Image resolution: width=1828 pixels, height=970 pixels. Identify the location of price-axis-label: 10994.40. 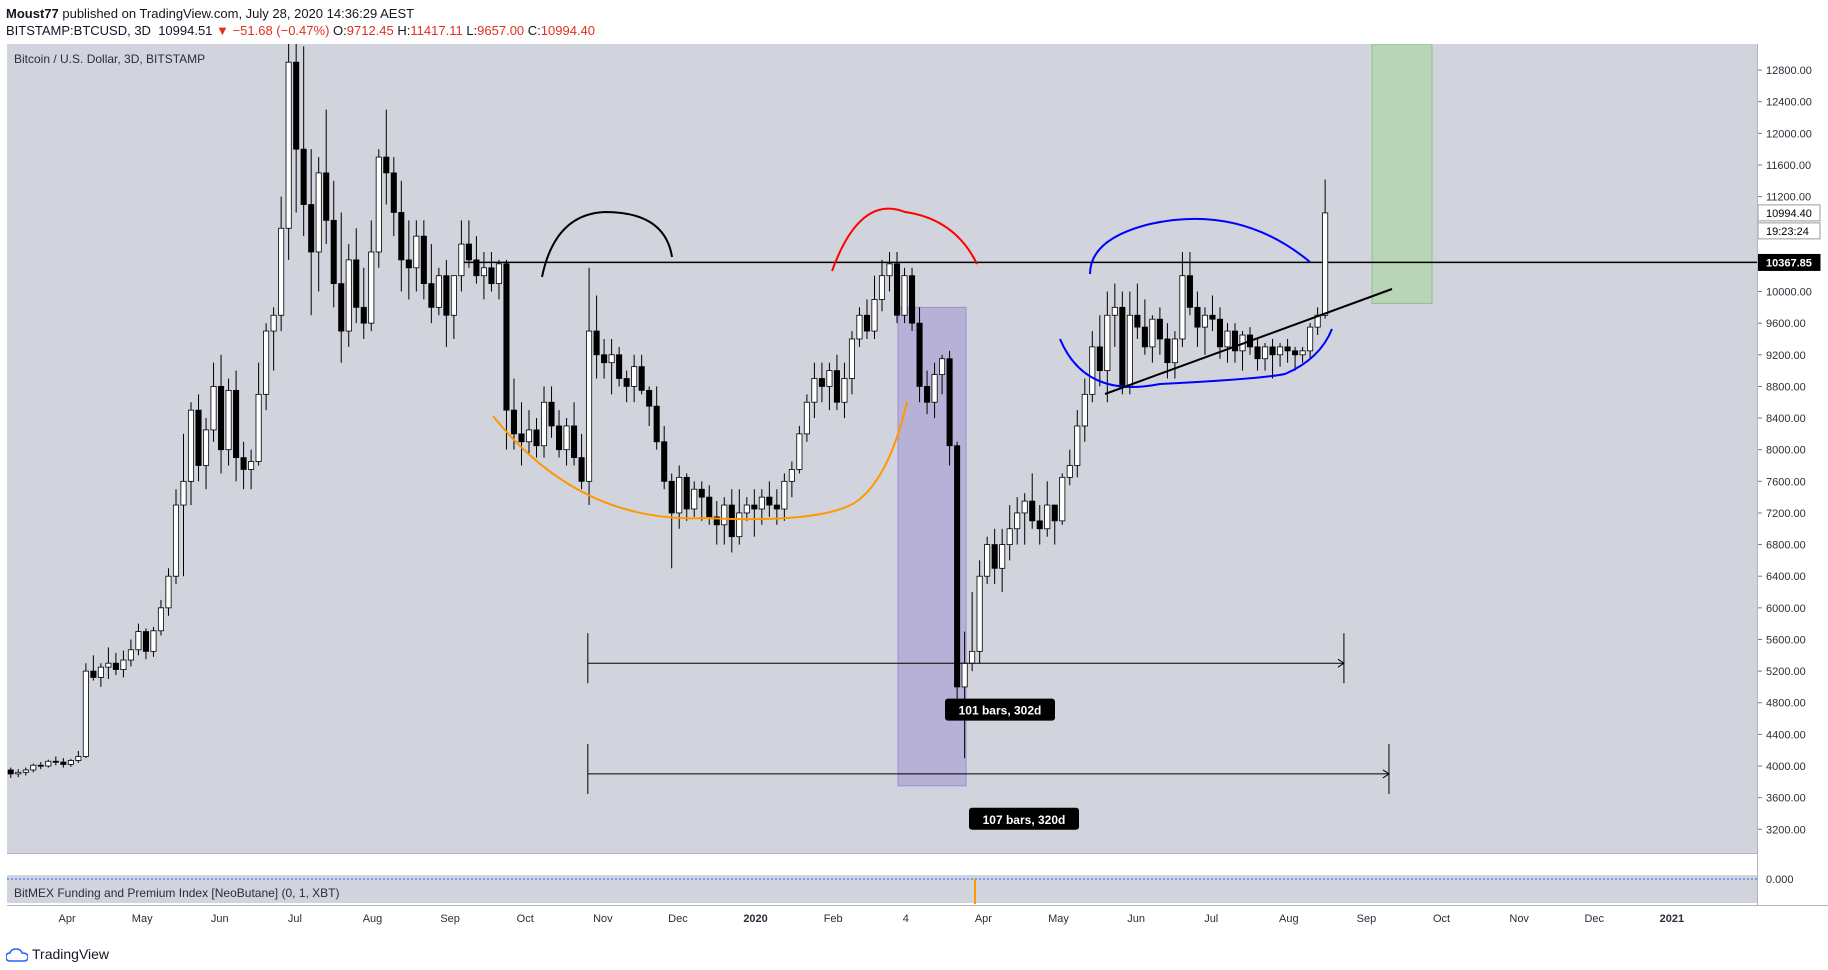
(1789, 213).